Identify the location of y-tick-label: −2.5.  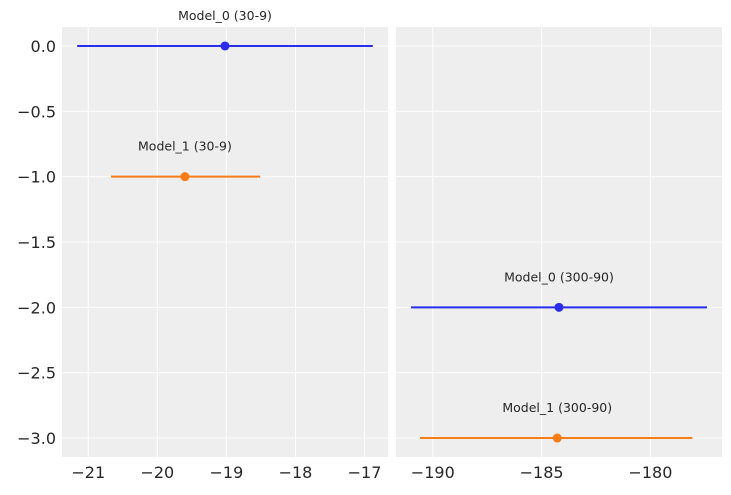
(36, 373).